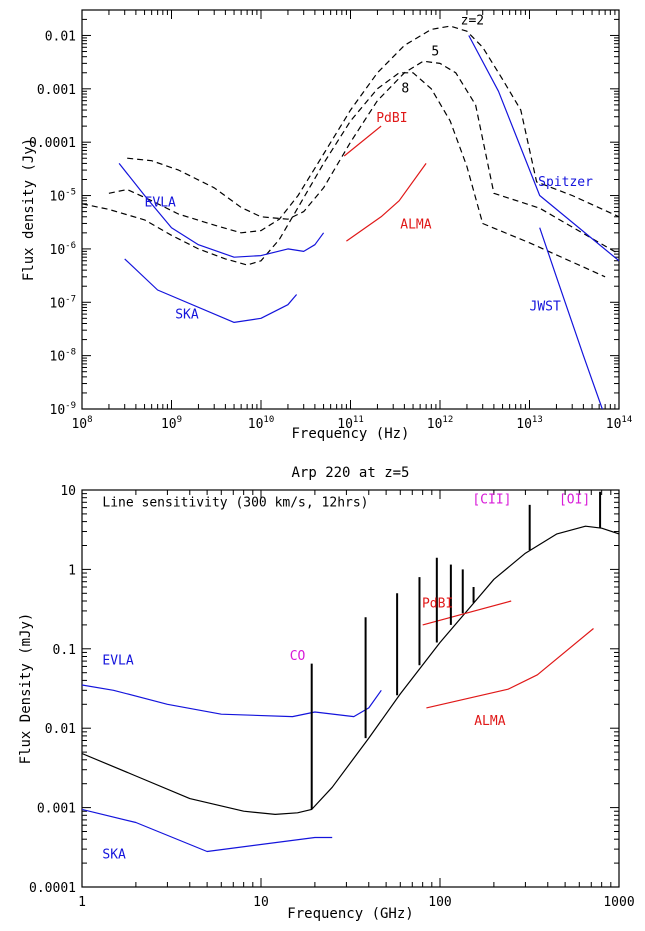  Describe the element at coordinates (63, 196) in the screenshot. I see `y-tick-label: 10⁻⁵` at that location.